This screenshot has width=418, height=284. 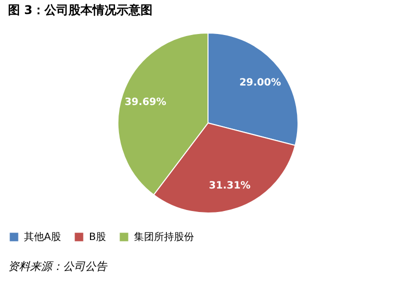 What do you see at coordinates (58, 266) in the screenshot?
I see `text: 资料来源：公司公告` at bounding box center [58, 266].